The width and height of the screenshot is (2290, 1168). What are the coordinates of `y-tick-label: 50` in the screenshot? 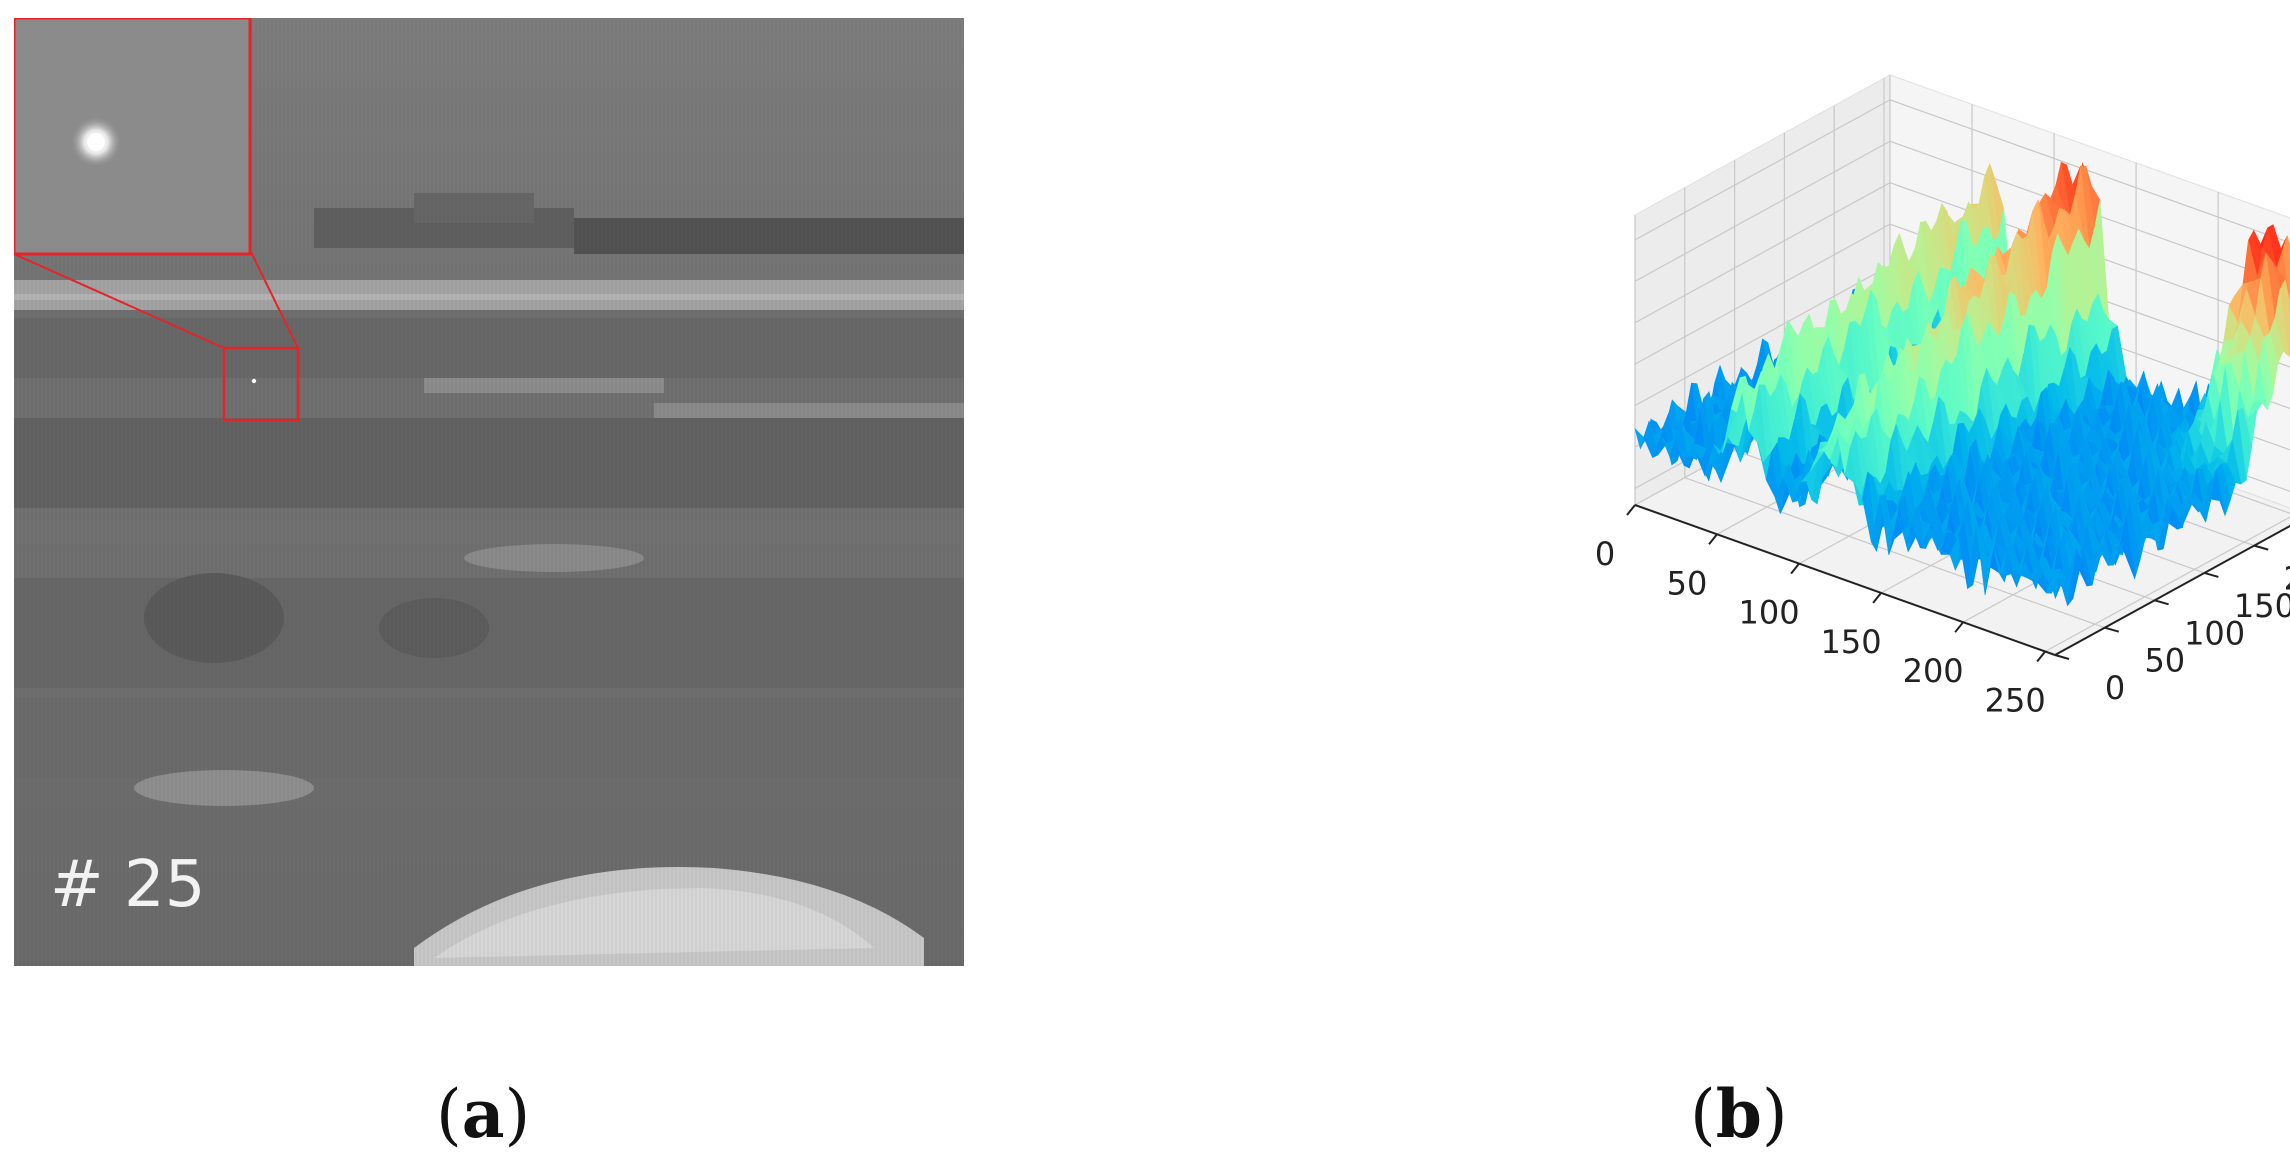 It's located at (2164, 661).